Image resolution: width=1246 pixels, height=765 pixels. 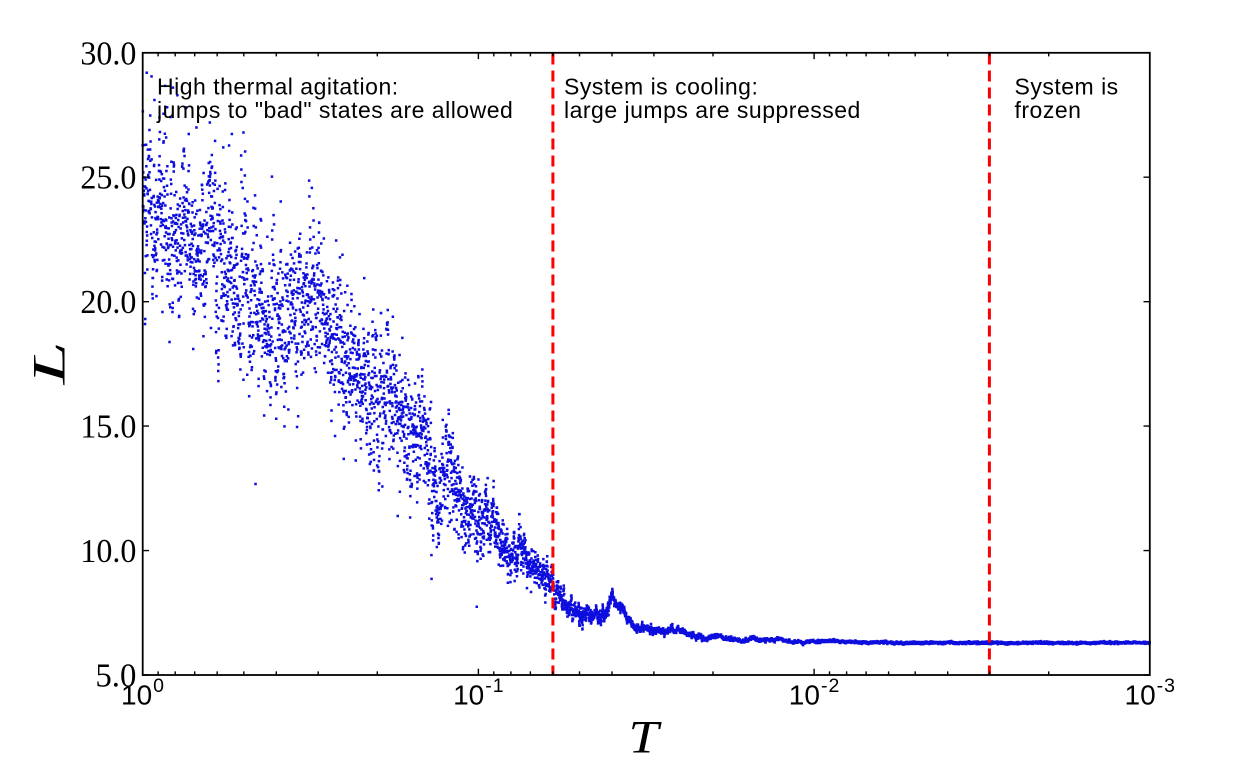 I want to click on svg-text: 15.0, so click(x=108, y=427).